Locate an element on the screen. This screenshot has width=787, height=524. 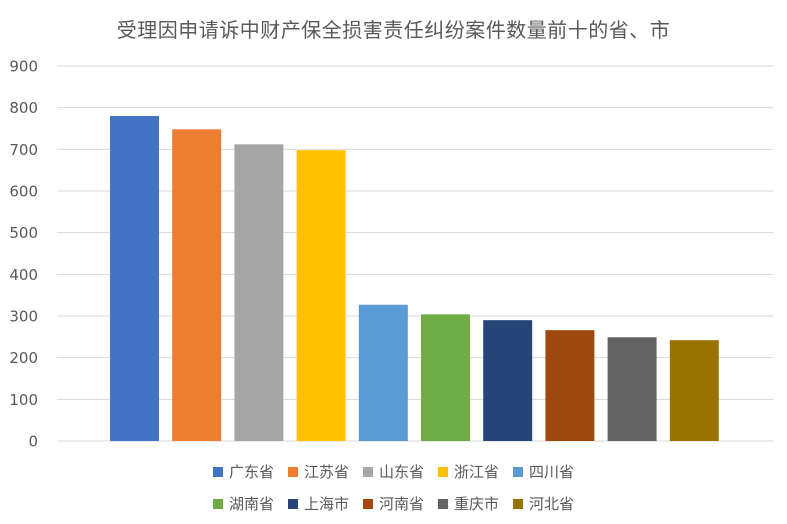
y-tick-label: 600 is located at coordinates (23, 192).